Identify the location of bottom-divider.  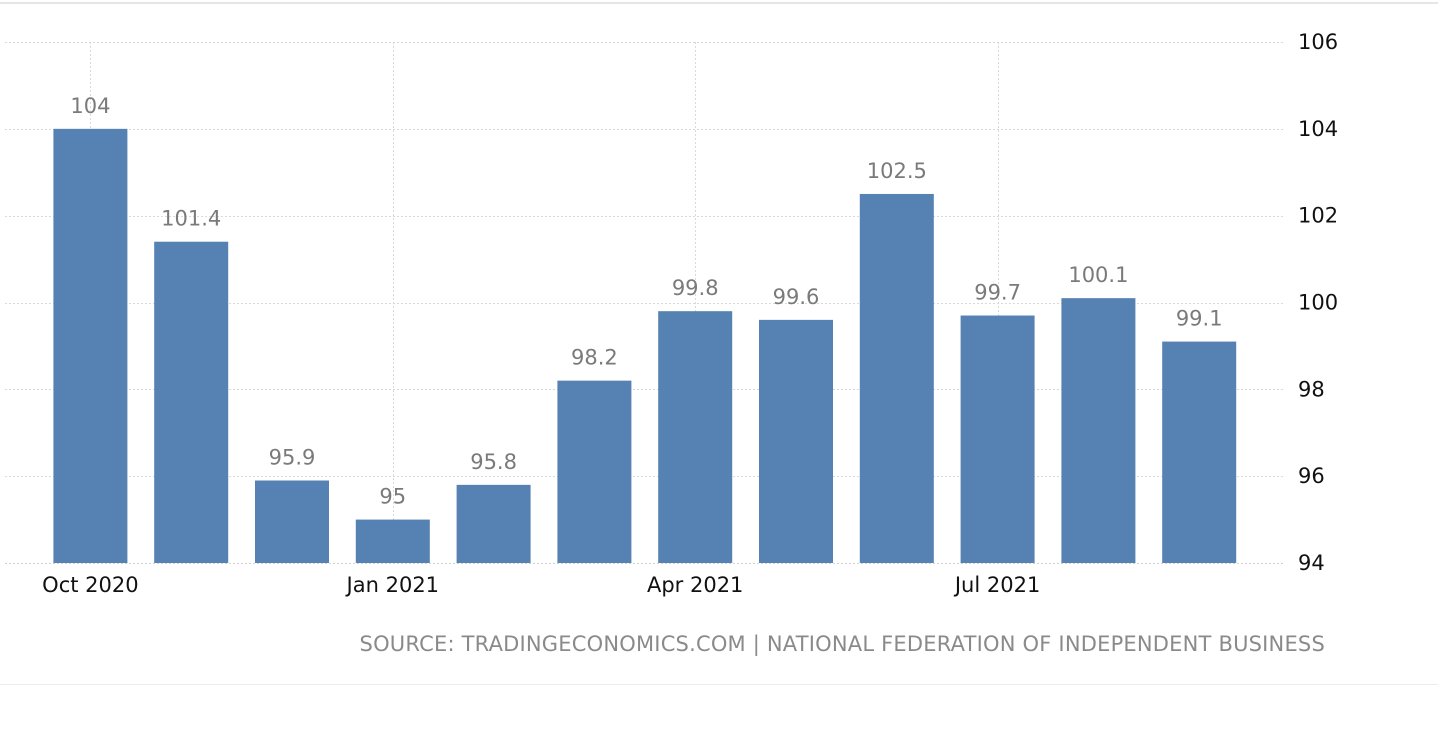
(719, 684).